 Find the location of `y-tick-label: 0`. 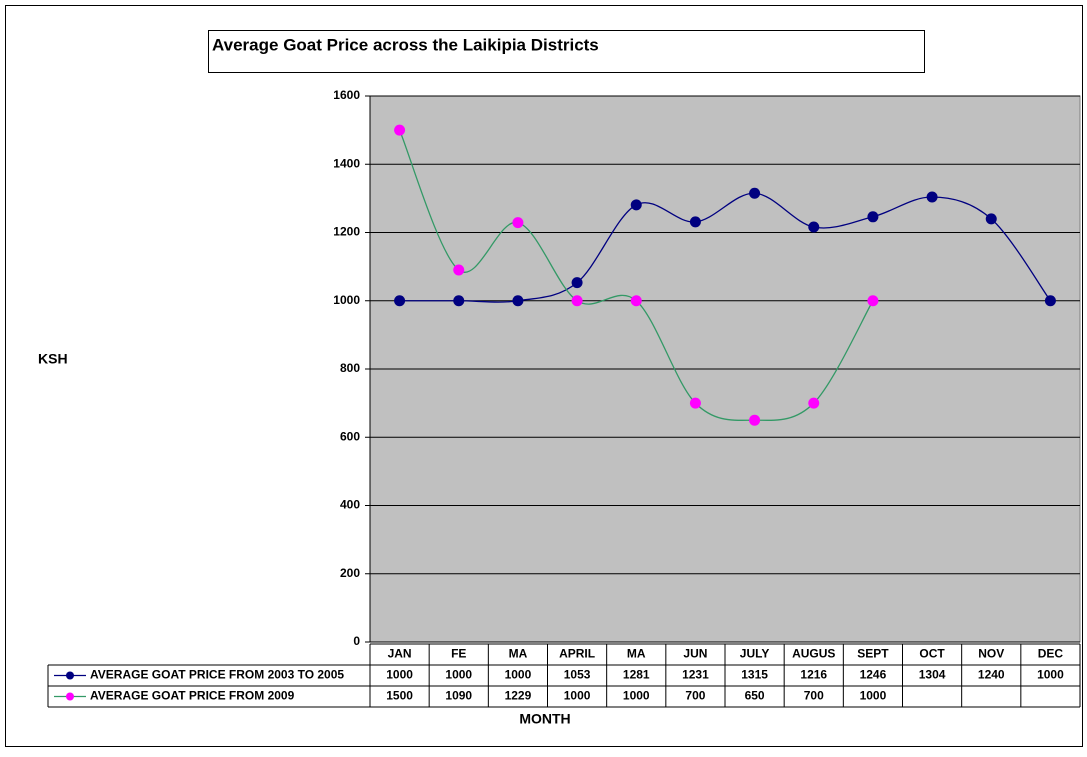

y-tick-label: 0 is located at coordinates (356, 641).